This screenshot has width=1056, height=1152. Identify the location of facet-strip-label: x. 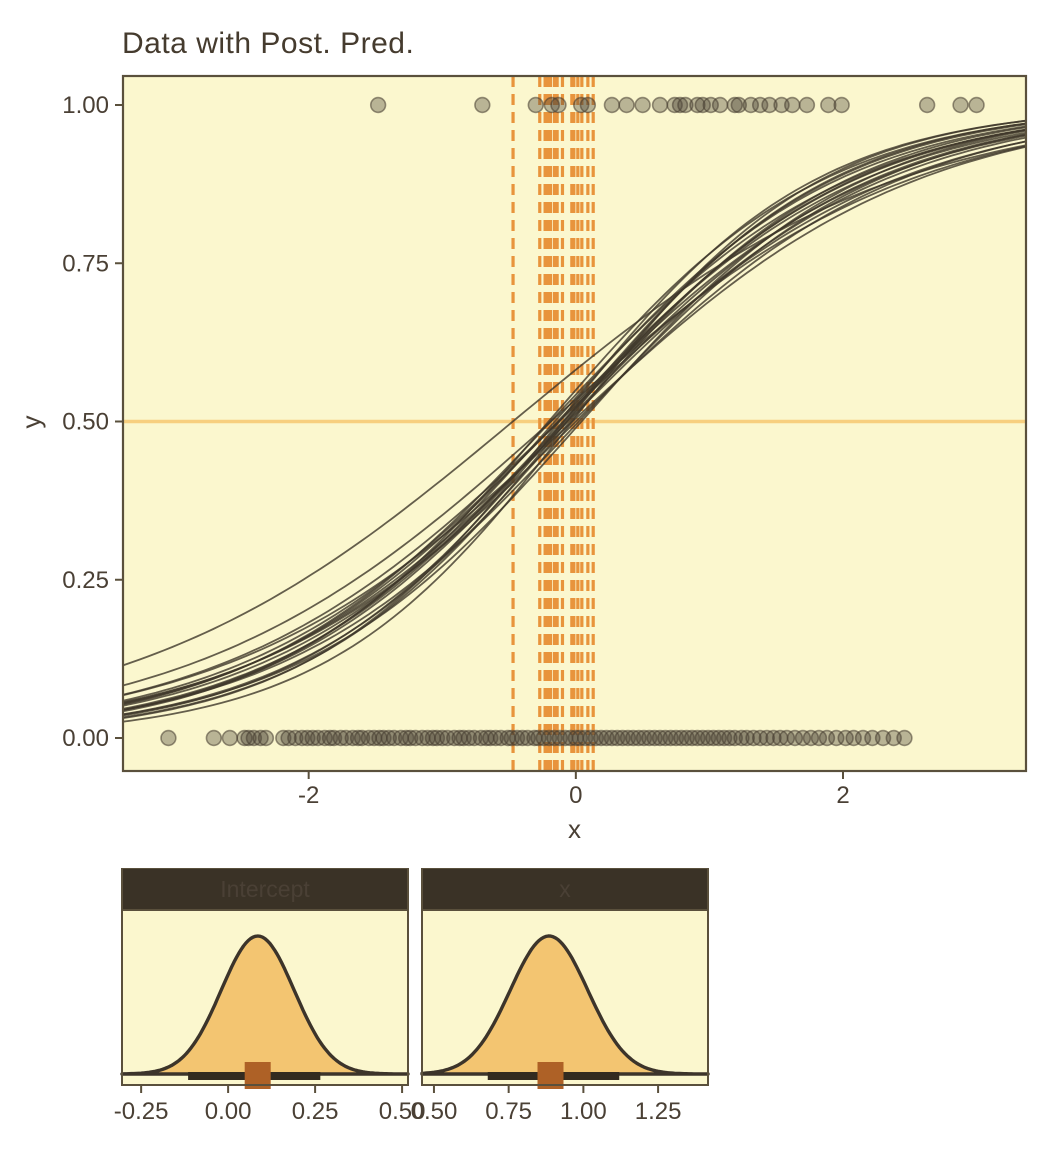
(565, 889).